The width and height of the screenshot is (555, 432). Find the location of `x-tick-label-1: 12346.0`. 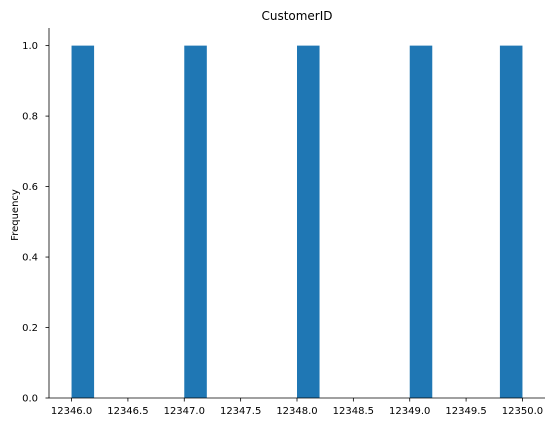

x-tick-label-1: 12346.0 is located at coordinates (71, 411).